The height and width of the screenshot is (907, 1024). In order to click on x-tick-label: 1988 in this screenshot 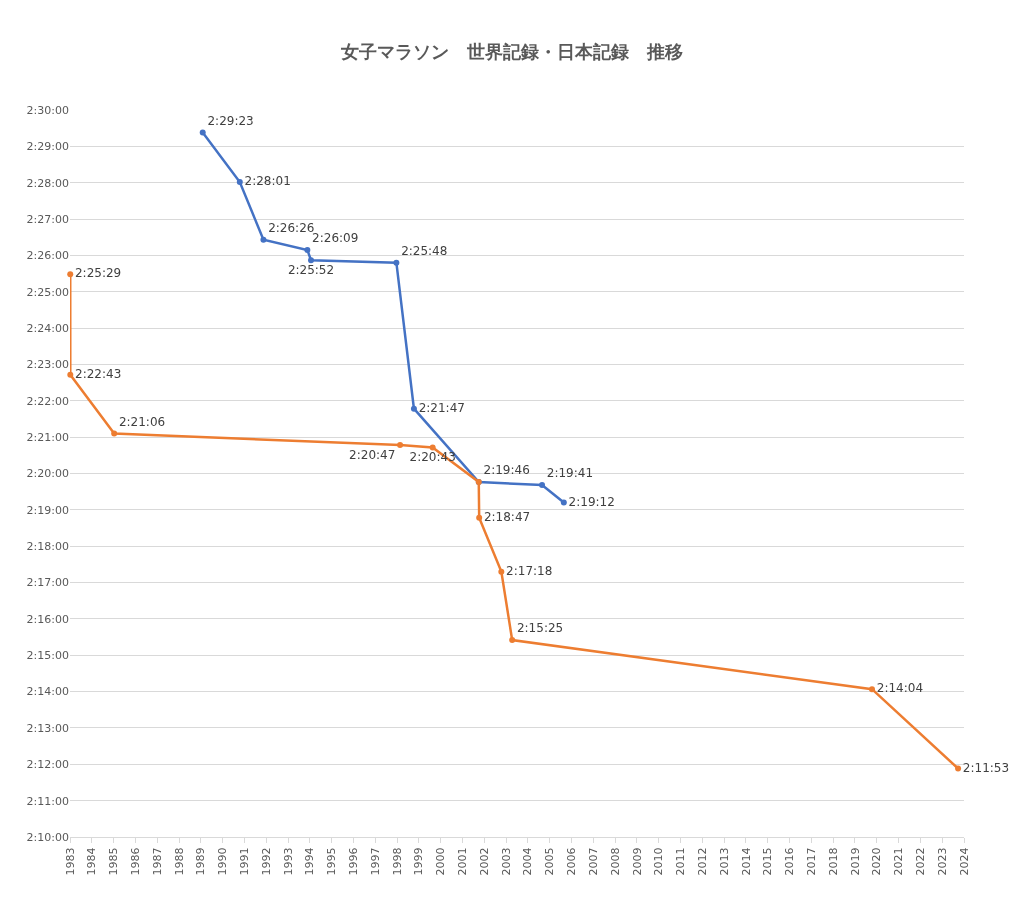, I will do `click(179, 861)`.